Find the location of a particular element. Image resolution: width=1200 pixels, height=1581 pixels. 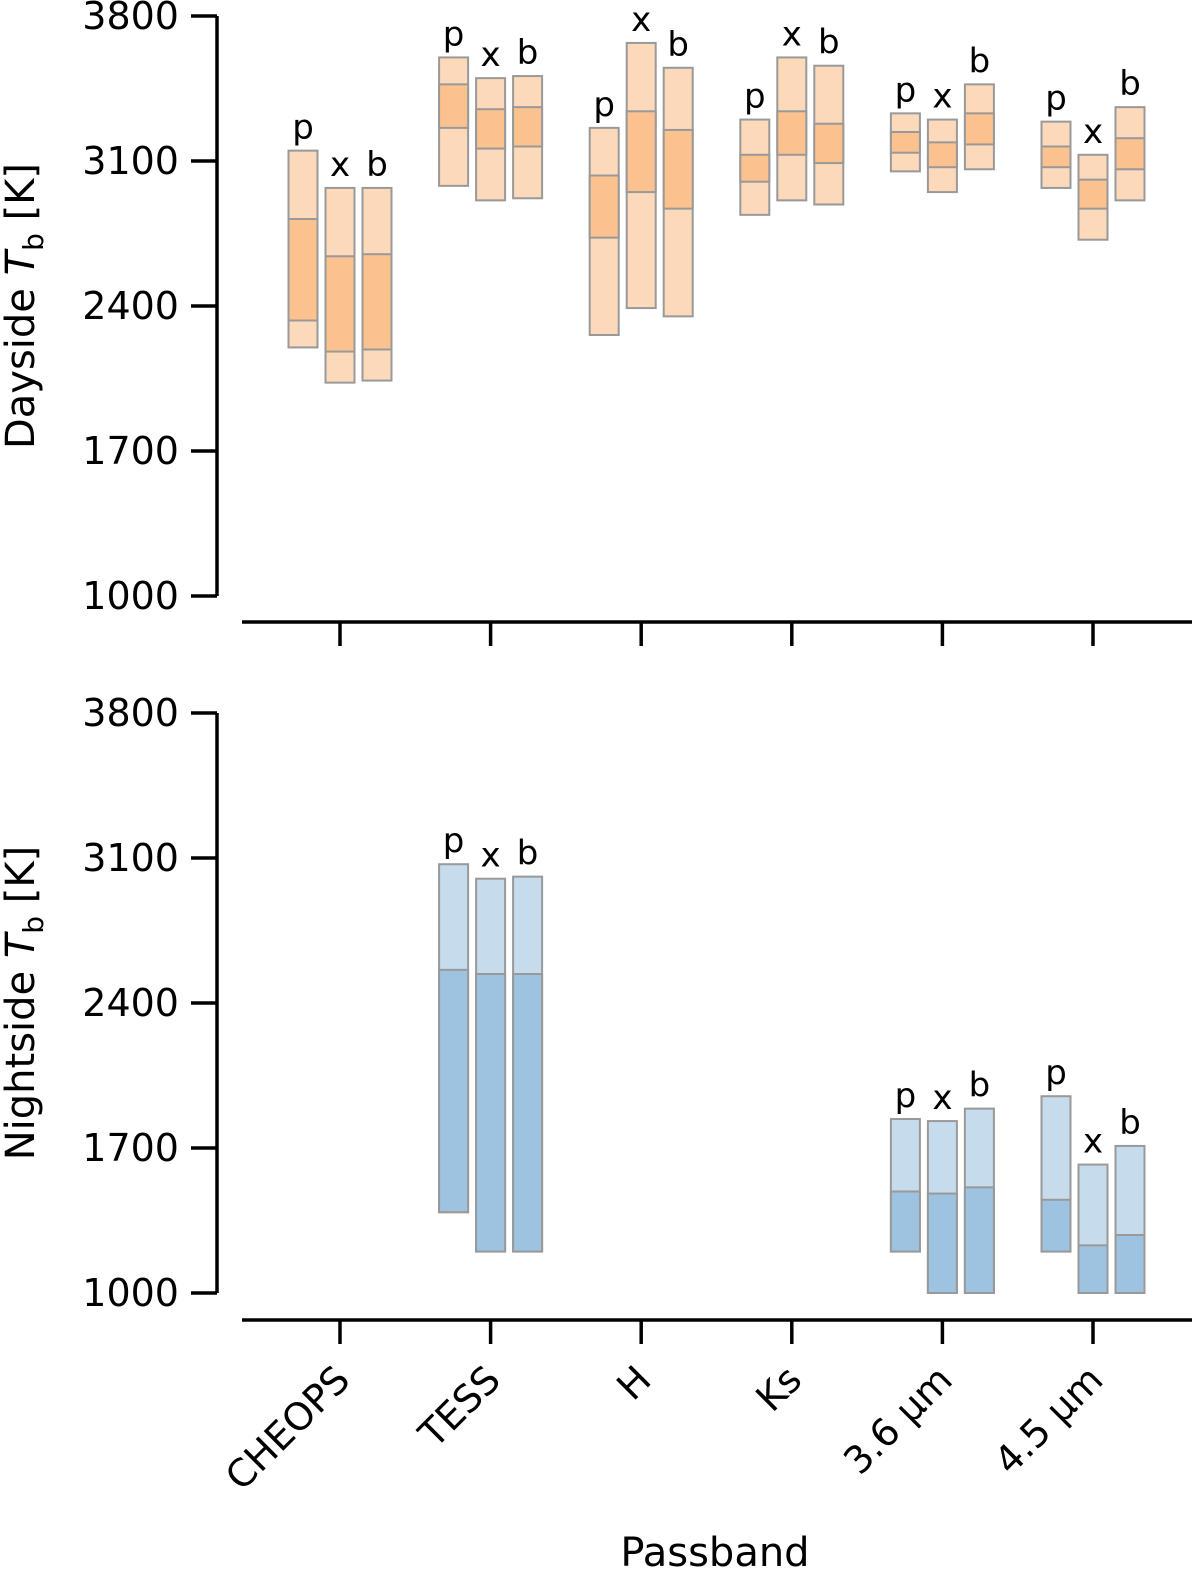

bar-inner-cheops-x is located at coordinates (340, 304).